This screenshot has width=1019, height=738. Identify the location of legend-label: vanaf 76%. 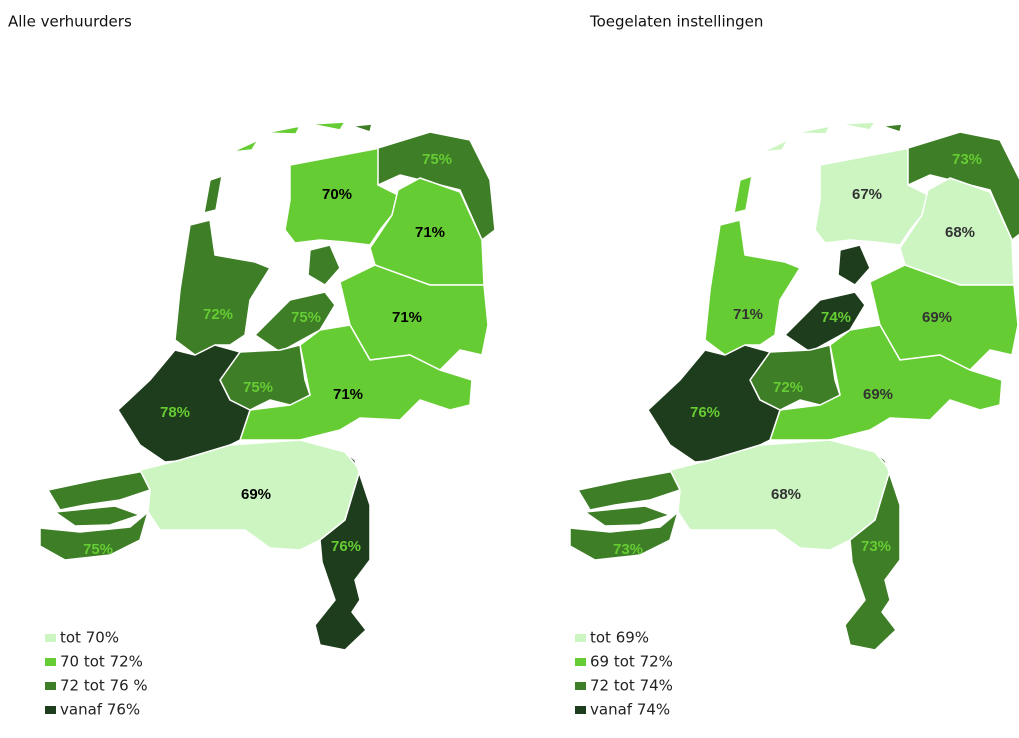
(100, 710).